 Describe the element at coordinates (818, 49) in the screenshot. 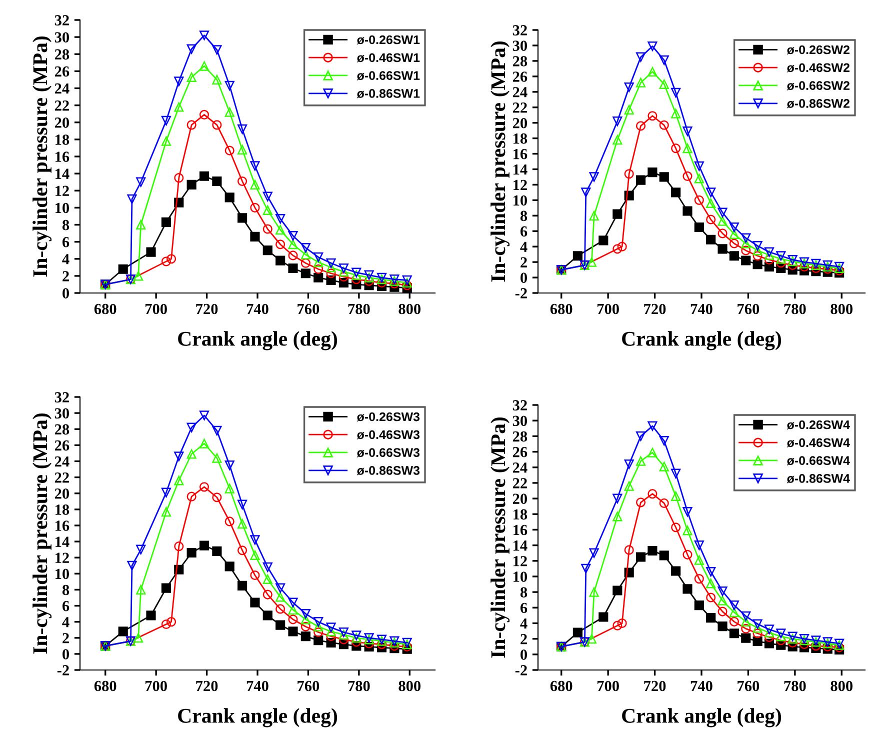

I see `legend-label: ø-0.26SW2` at that location.